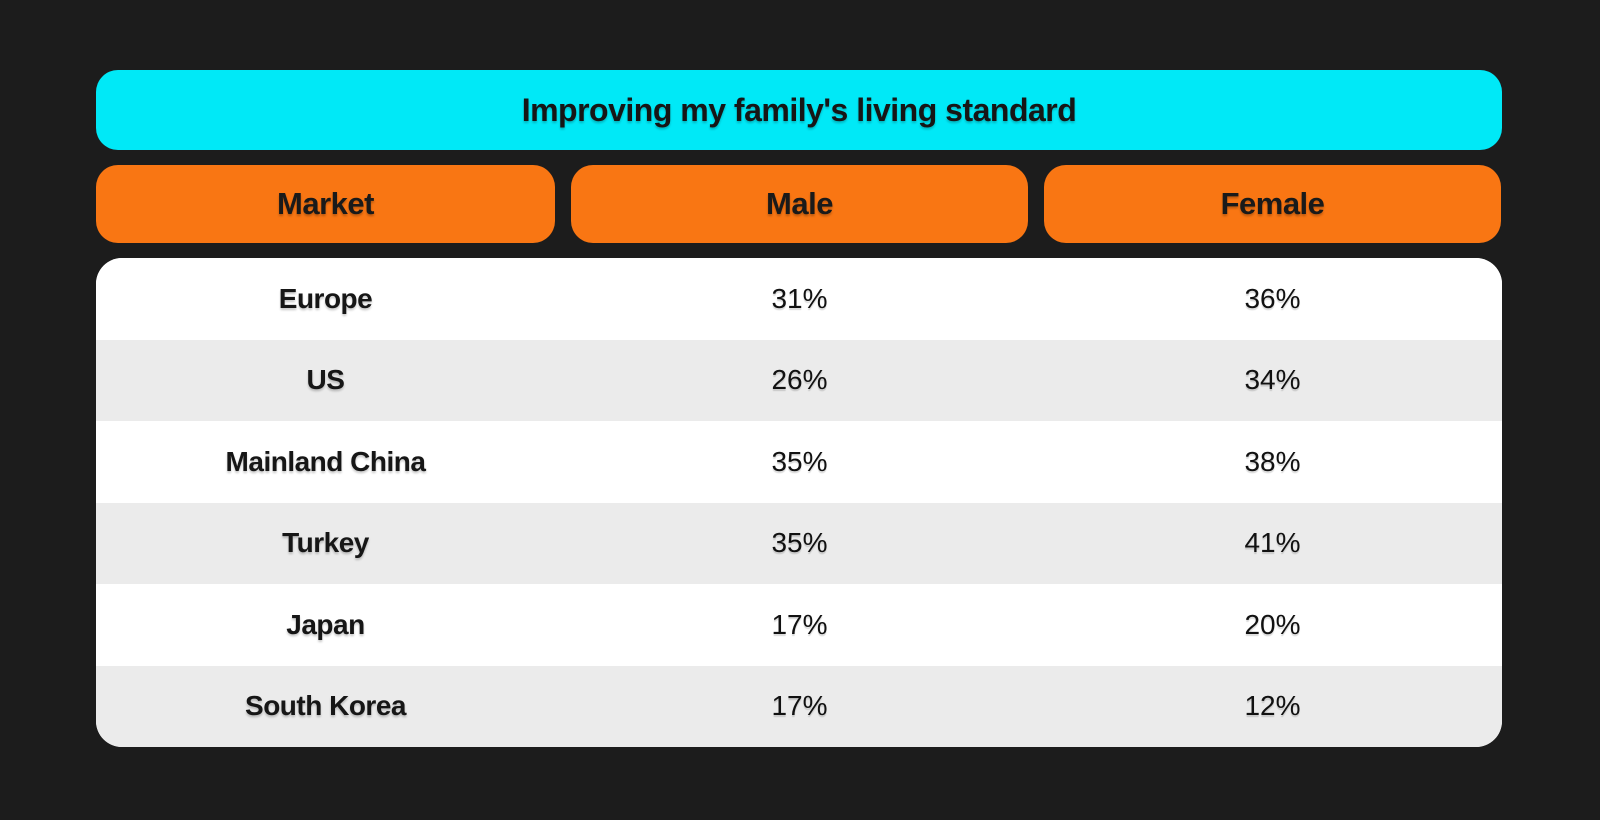 This screenshot has width=1600, height=820. What do you see at coordinates (1272, 624) in the screenshot?
I see `female-value-cell: 20%` at bounding box center [1272, 624].